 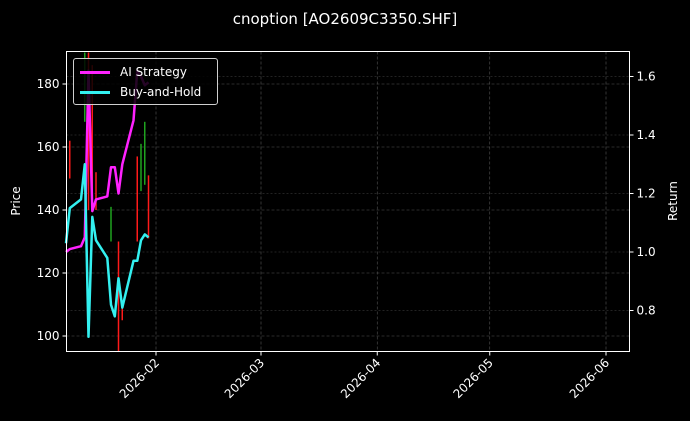 I want to click on svg-text: 140, so click(x=48, y=210).